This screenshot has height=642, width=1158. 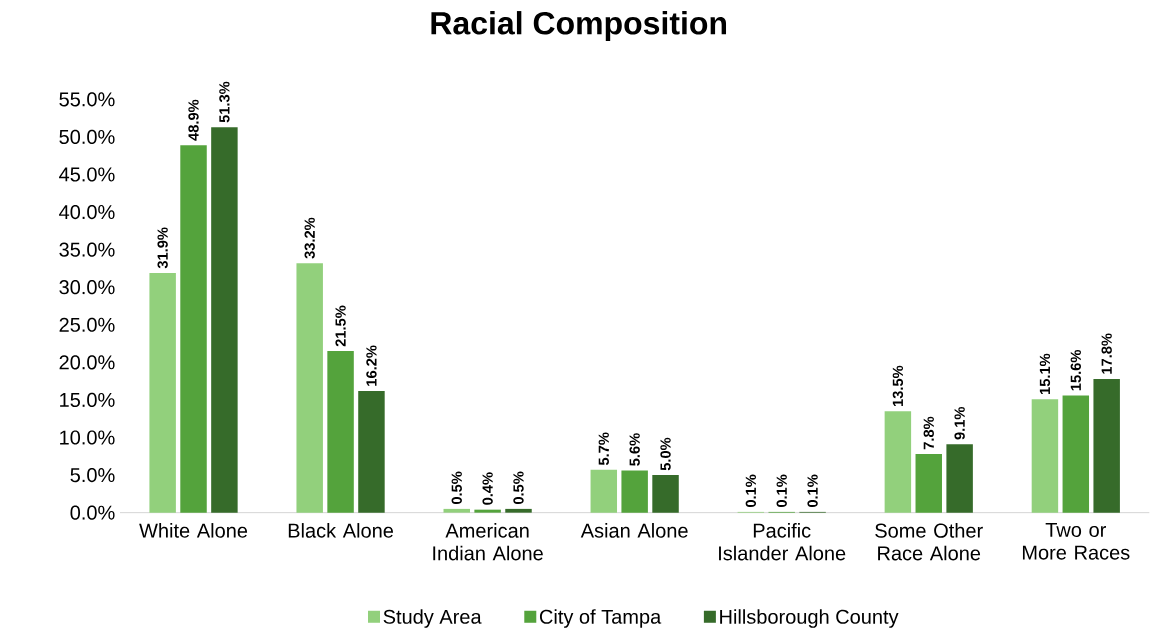 I want to click on data-label: 5.7%, so click(x=603, y=449).